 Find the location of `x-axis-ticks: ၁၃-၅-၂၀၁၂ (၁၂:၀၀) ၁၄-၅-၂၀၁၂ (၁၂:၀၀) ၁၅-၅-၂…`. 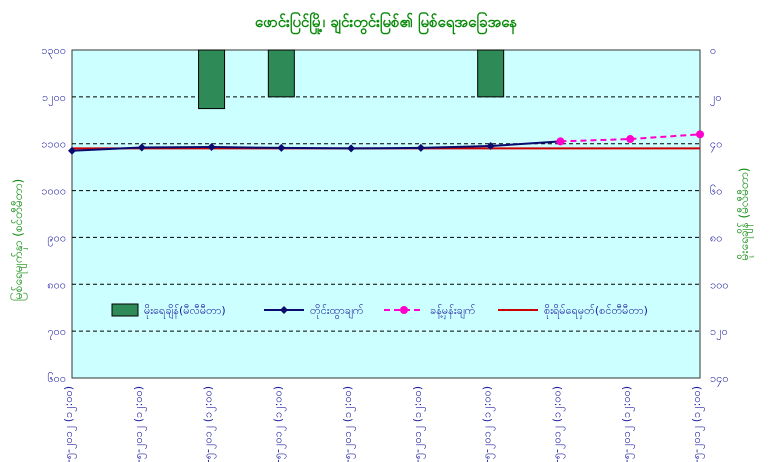

x-axis-ticks: ၁၃-၅-၂၀၁၂ (၁၂:၀၀) ၁၄-၅-၂၀၁၂ (၁၂:၀၀) ၁၅-၅-၂… is located at coordinates (383, 424).